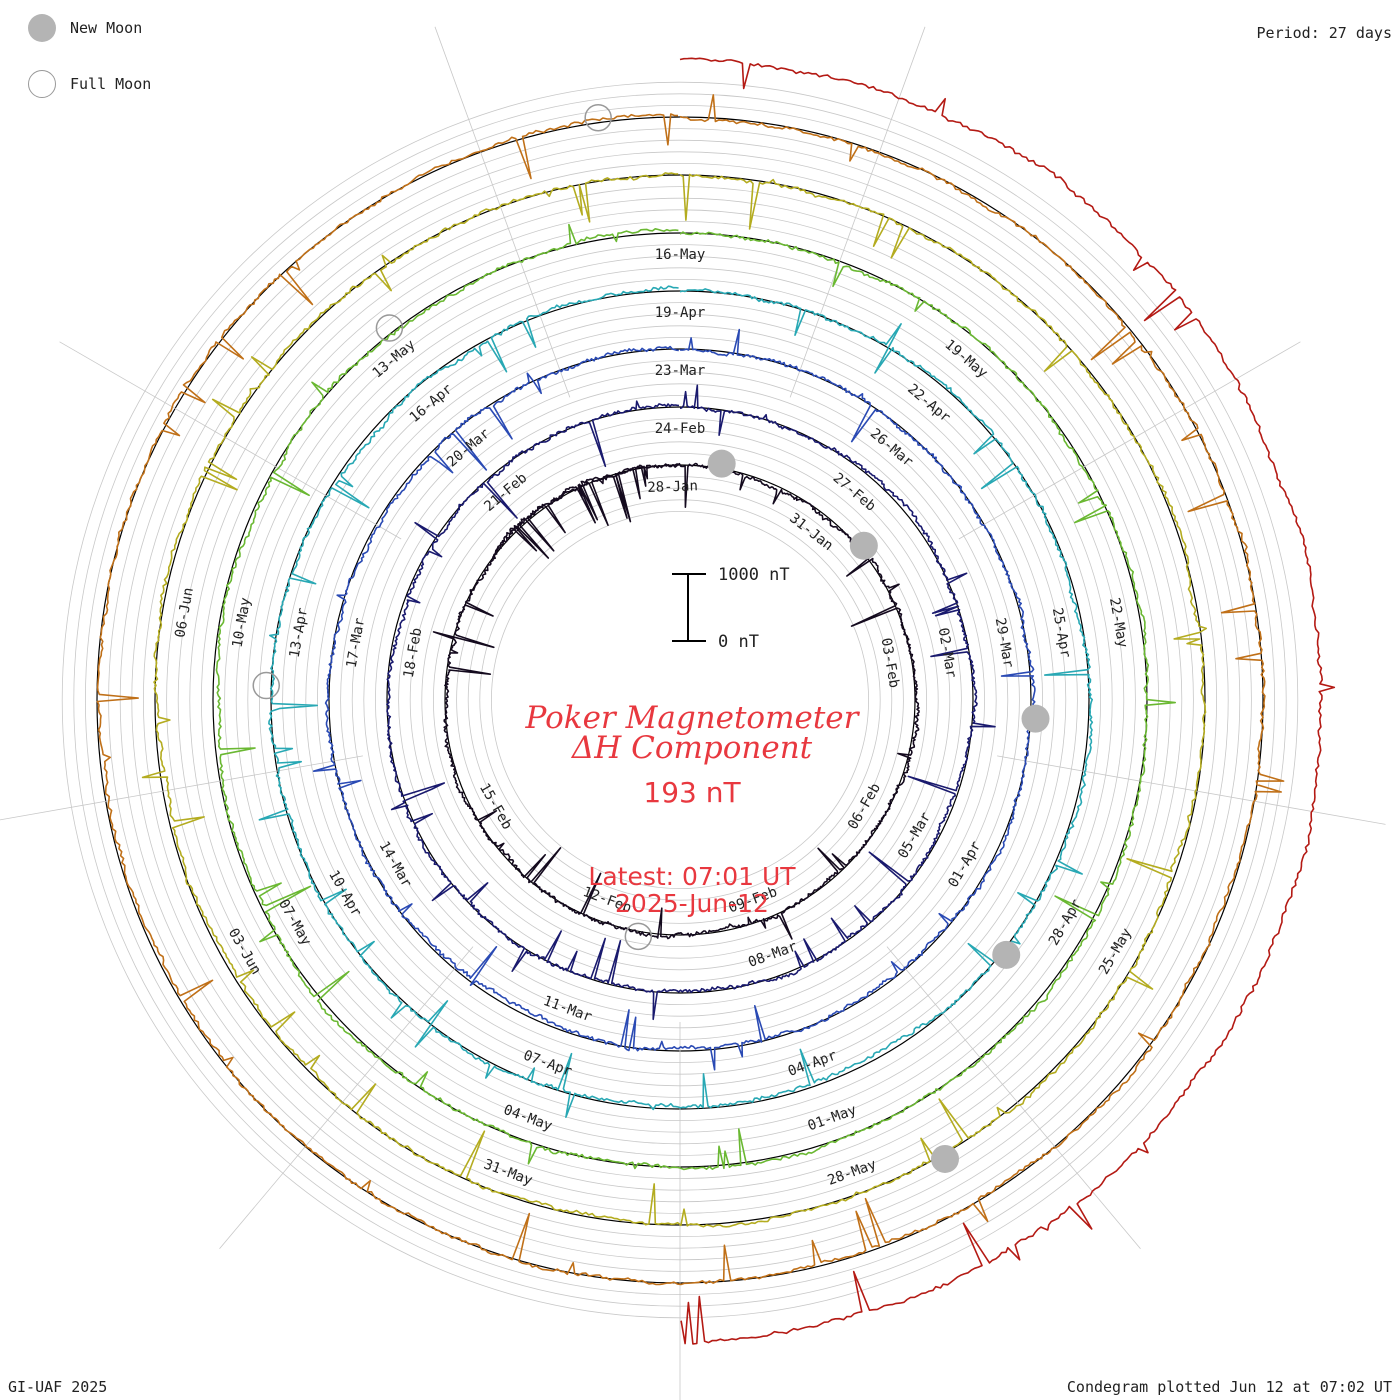 The height and width of the screenshot is (1400, 1400). Describe the element at coordinates (692, 792) in the screenshot. I see `current-value: 193 nT` at that location.